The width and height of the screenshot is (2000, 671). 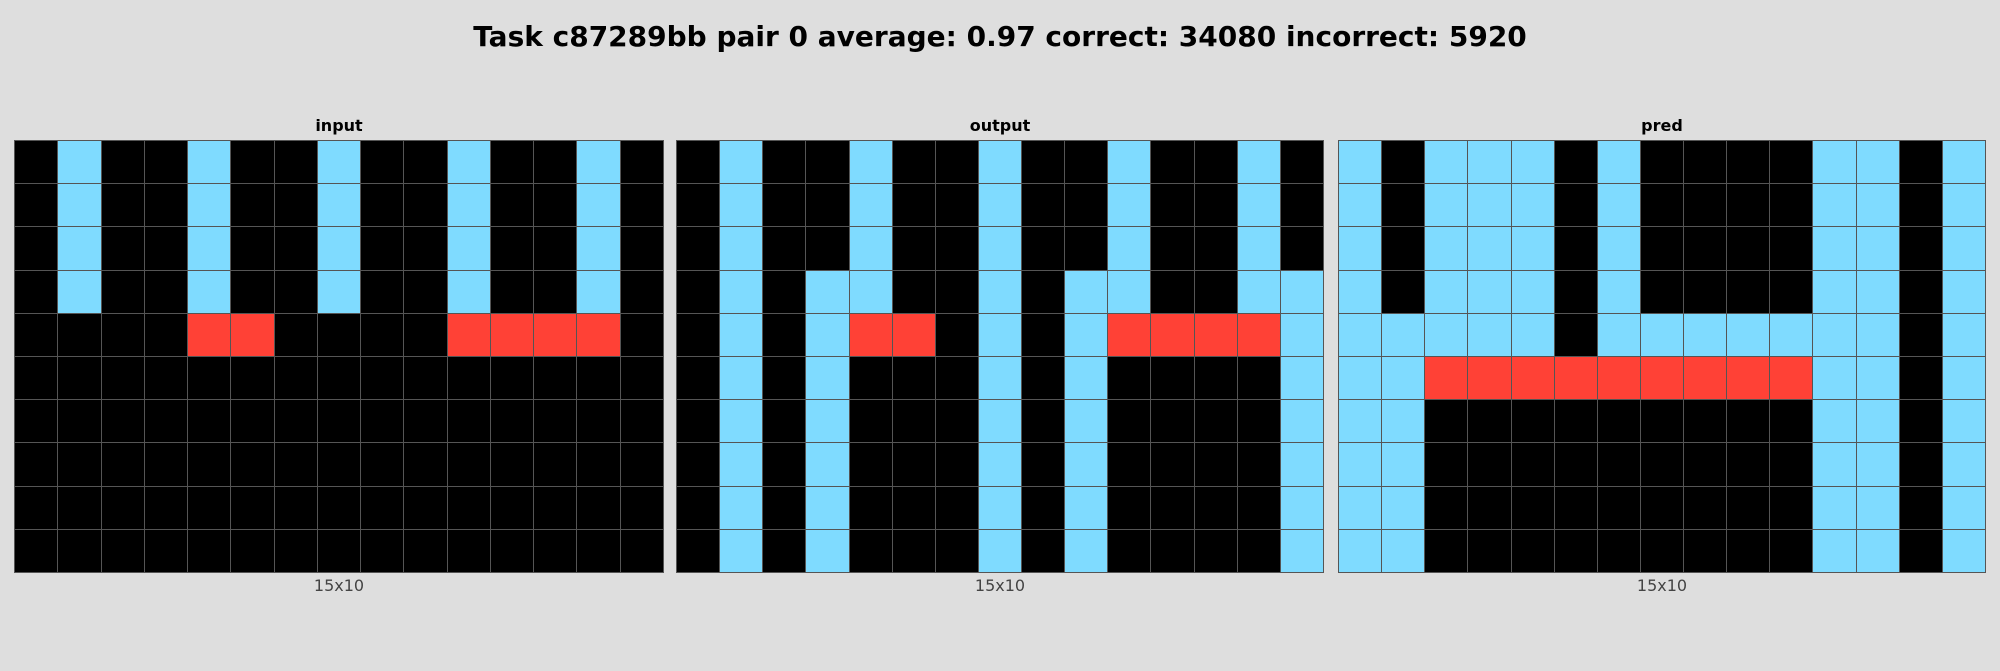 What do you see at coordinates (79, 248) in the screenshot?
I see `input-cell-r2-c1` at bounding box center [79, 248].